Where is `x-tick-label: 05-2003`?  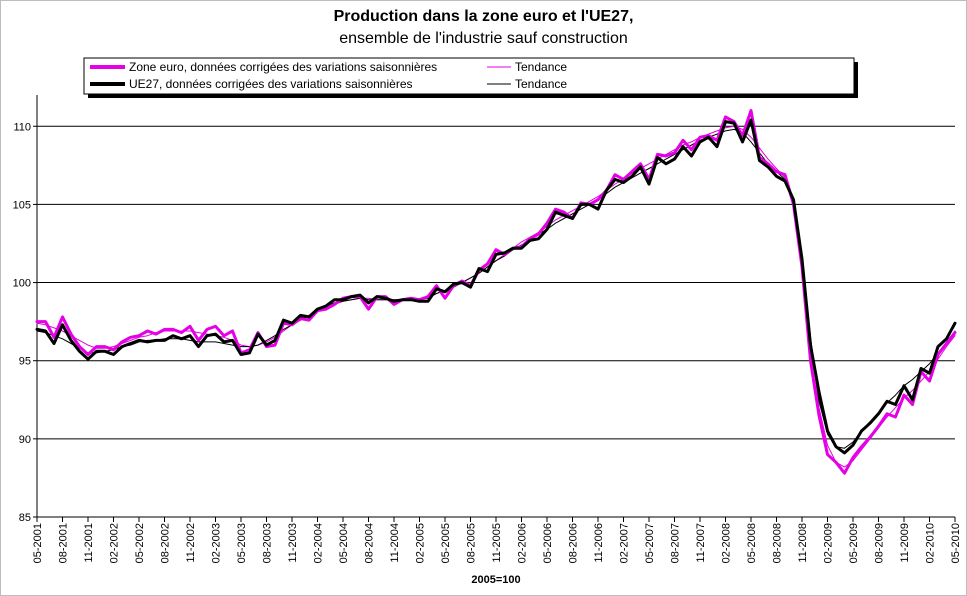
x-tick-label: 05-2003 is located at coordinates (242, 543).